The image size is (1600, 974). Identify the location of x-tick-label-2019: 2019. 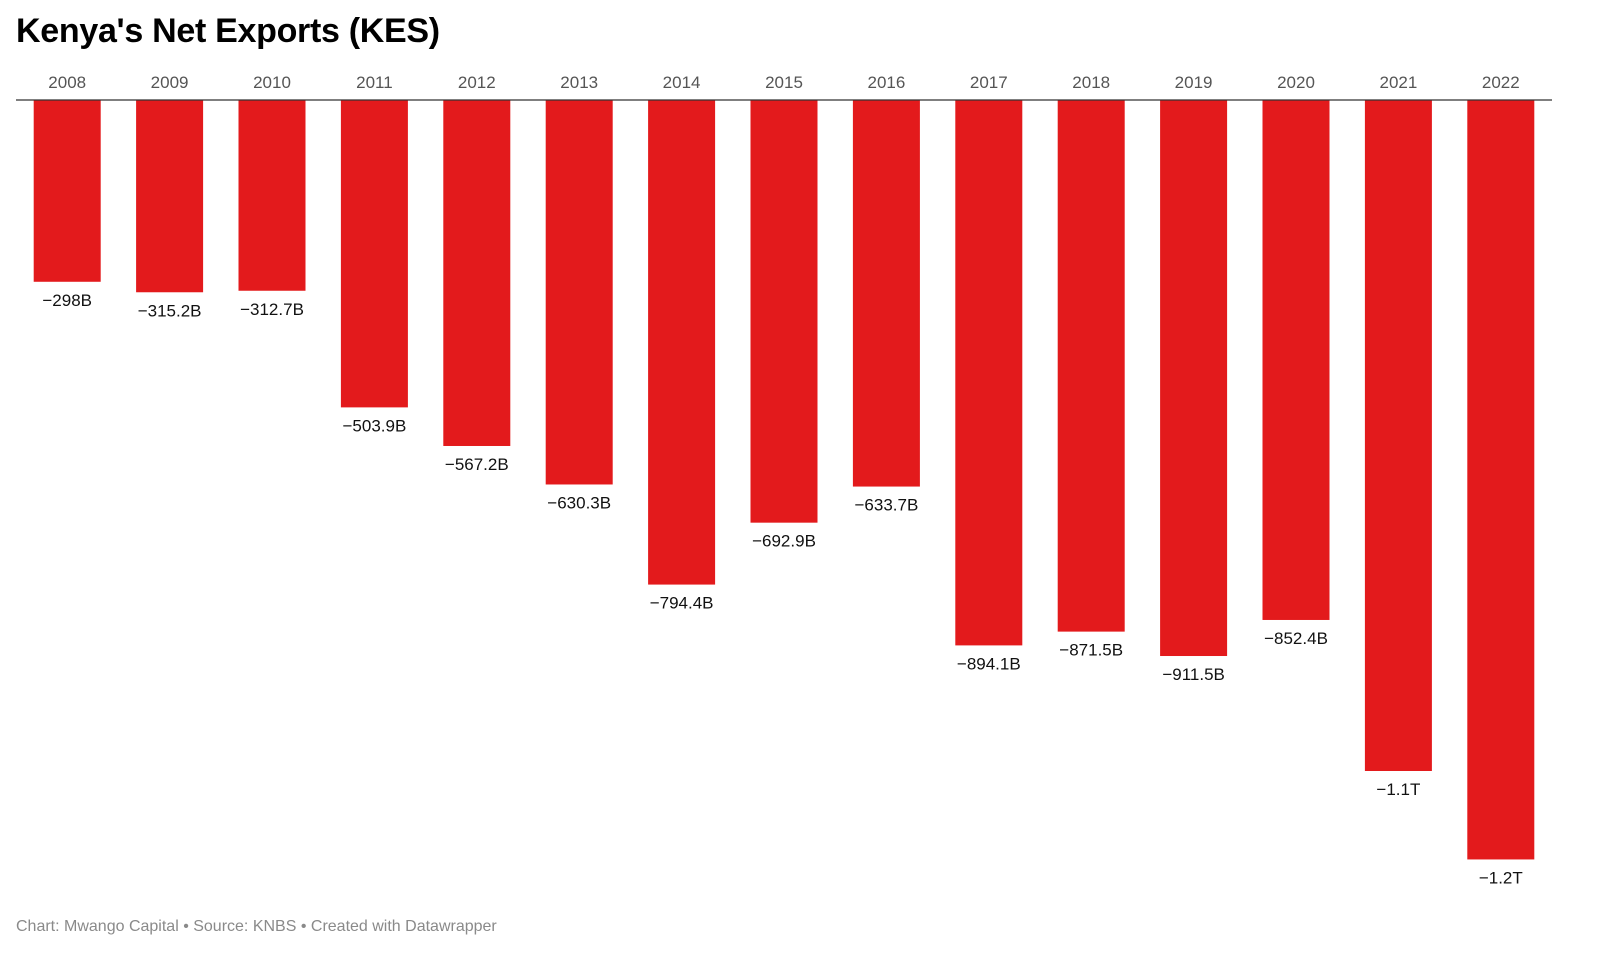
(1194, 82).